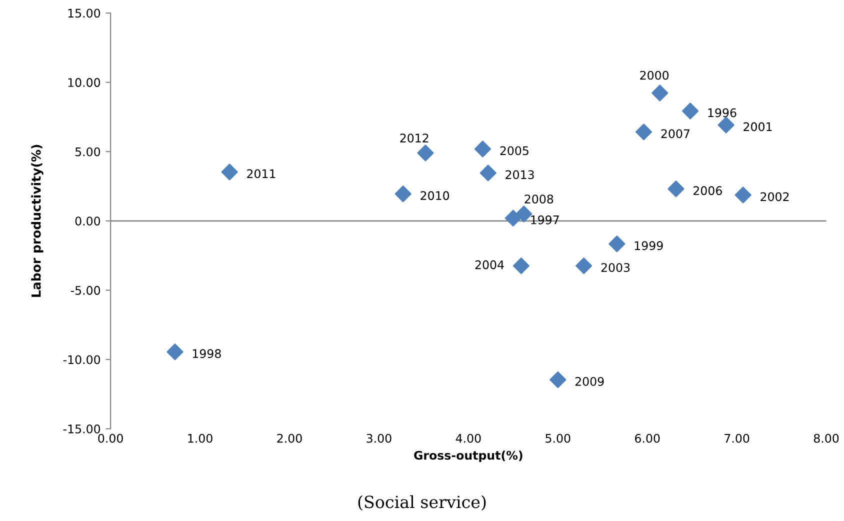  What do you see at coordinates (289, 438) in the screenshot?
I see `x-tick-label: 2.00` at bounding box center [289, 438].